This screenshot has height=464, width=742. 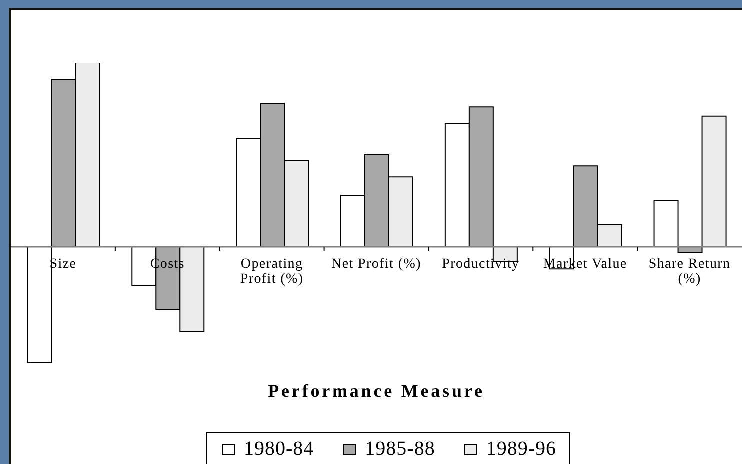 I want to click on legend-label: 1989-96, so click(x=521, y=449).